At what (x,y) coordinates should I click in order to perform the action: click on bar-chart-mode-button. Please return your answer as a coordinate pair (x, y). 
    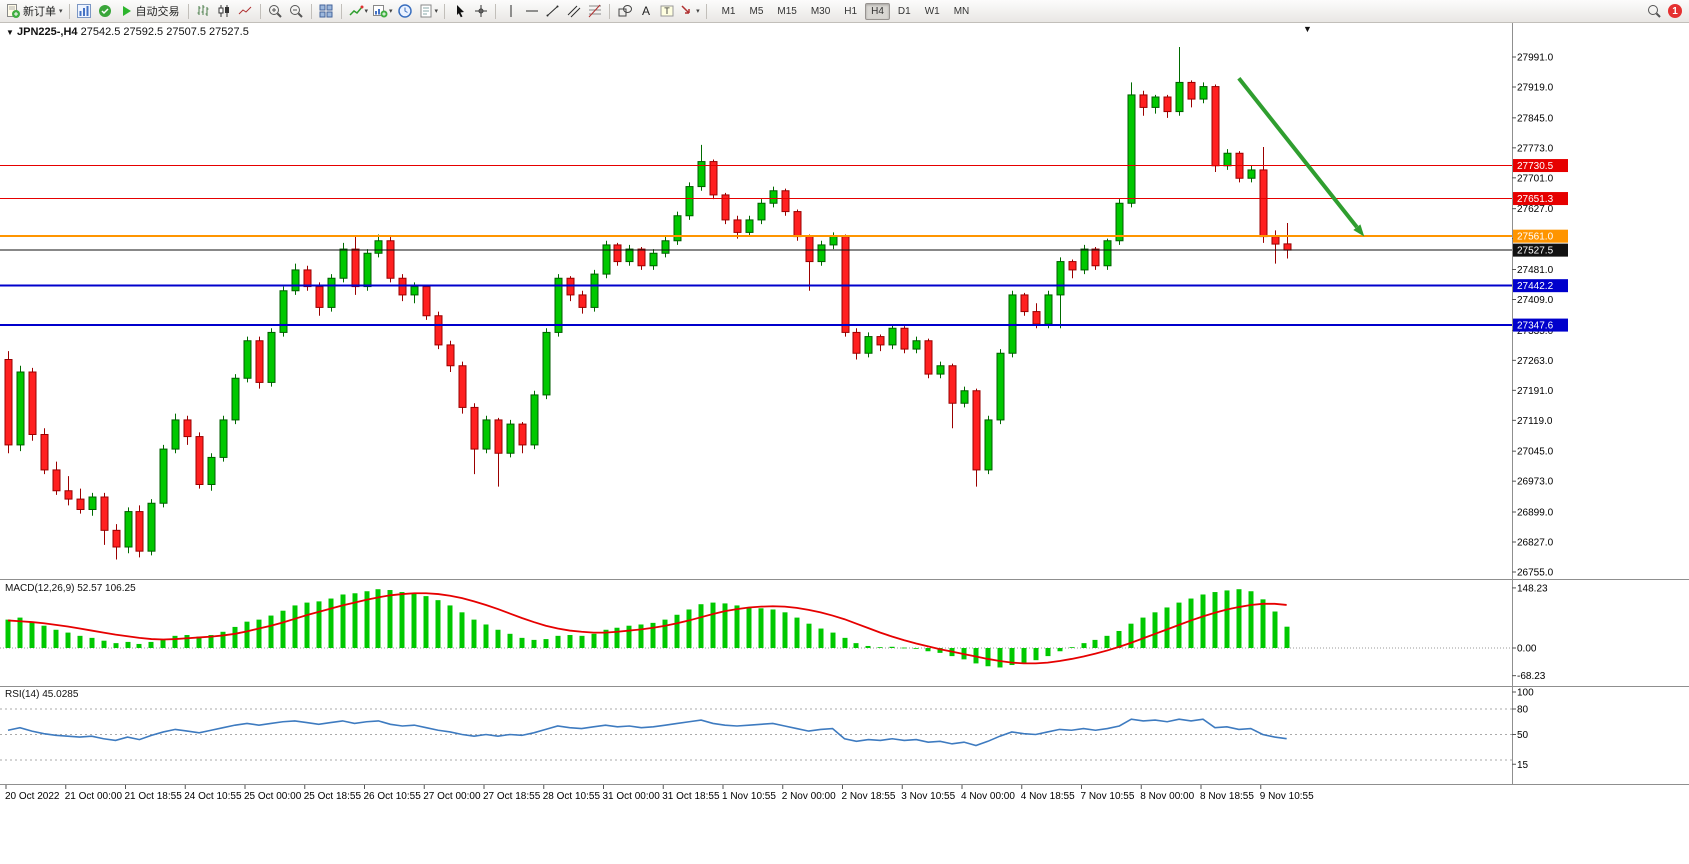
    Looking at the image, I should click on (203, 11).